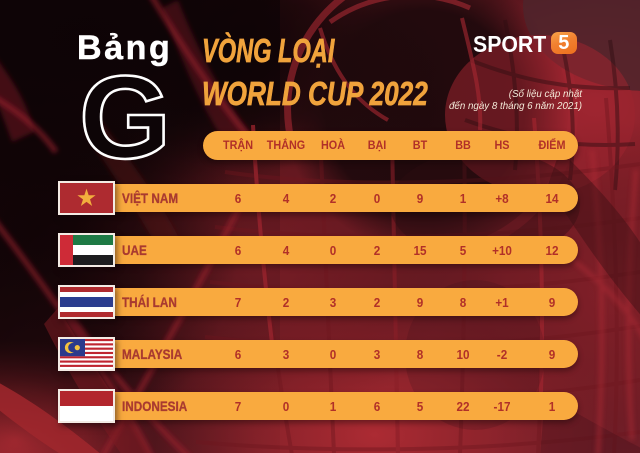 This screenshot has height=453, width=640. What do you see at coordinates (125, 120) in the screenshot?
I see `svg-text: G` at bounding box center [125, 120].